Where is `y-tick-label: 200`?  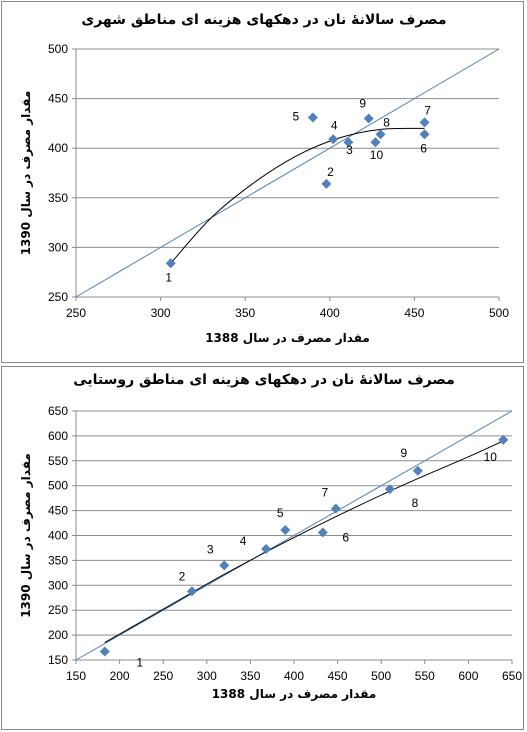 y-tick-label: 200 is located at coordinates (58, 635).